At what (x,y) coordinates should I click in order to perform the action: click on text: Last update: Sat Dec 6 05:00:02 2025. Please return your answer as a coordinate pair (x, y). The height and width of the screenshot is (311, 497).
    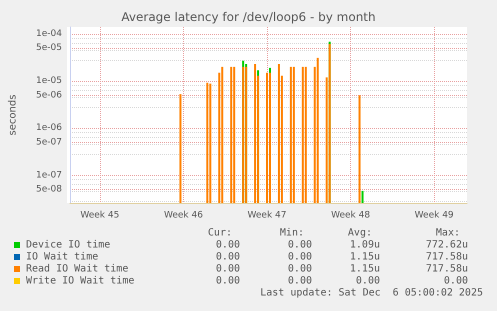
    Looking at the image, I should click on (371, 293).